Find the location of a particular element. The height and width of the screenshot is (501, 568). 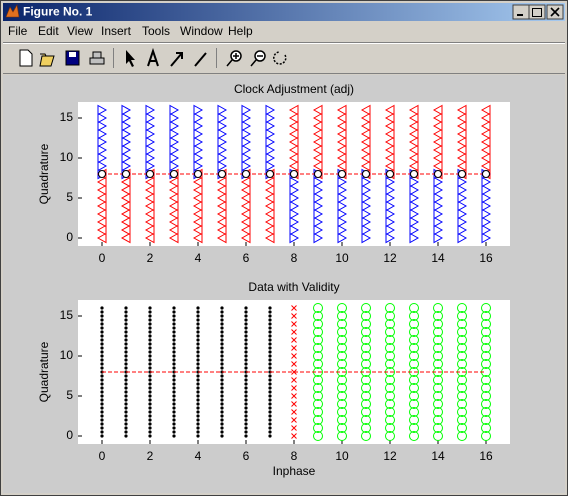

menu-item: File is located at coordinates (18, 31).